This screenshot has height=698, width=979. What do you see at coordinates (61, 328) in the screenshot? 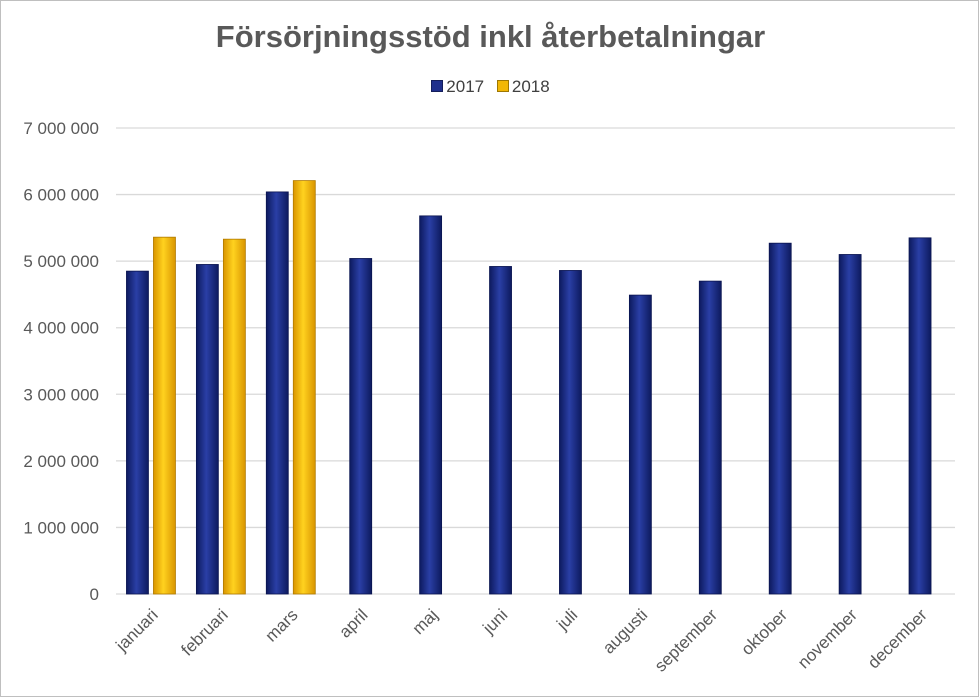
I see `y-tick-label: 4 000 000` at bounding box center [61, 328].